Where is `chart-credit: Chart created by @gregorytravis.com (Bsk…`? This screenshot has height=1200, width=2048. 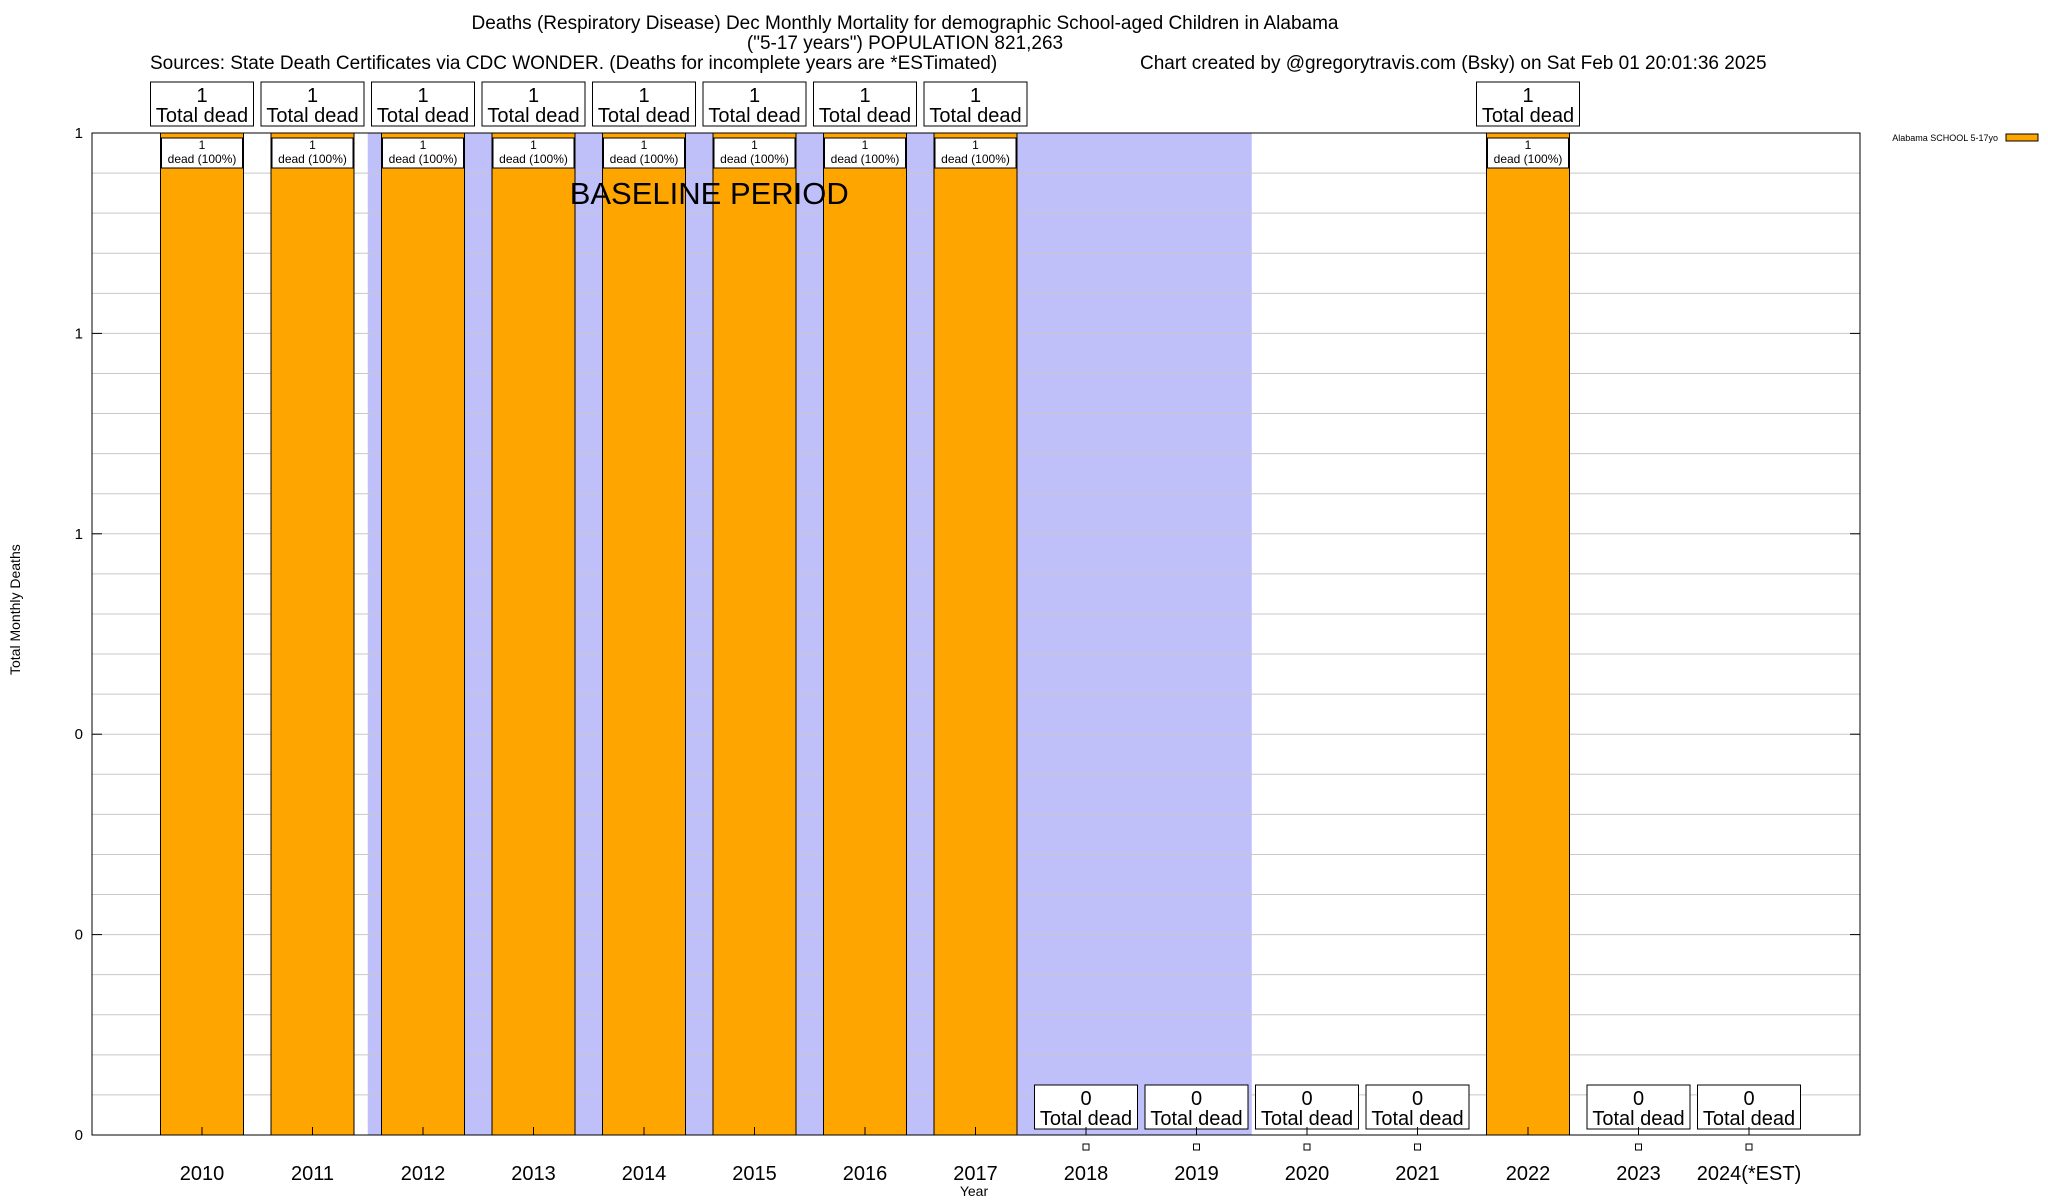 chart-credit: Chart created by @gregorytravis.com (Bsk… is located at coordinates (1453, 63).